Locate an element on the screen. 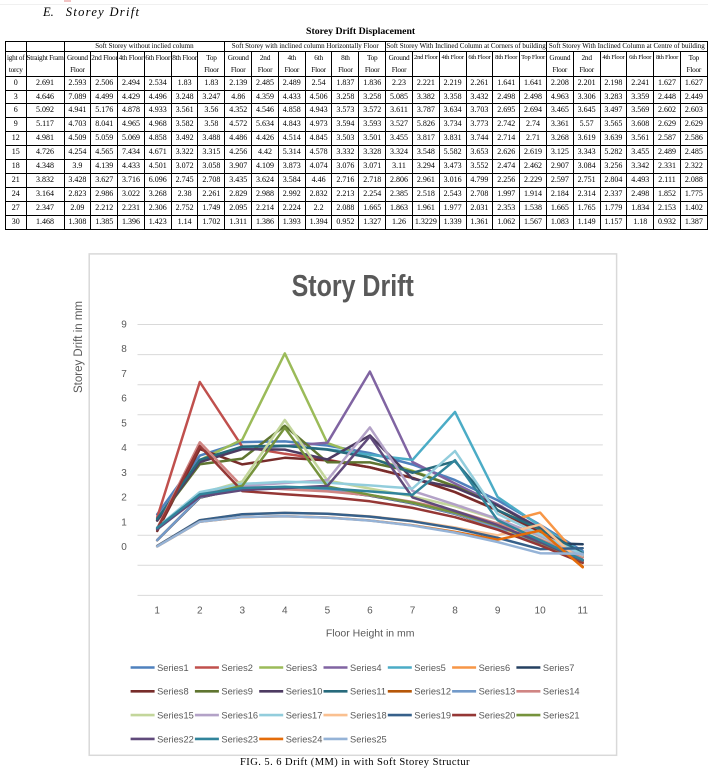 This screenshot has width=708, height=781. svg-text: Series23 is located at coordinates (239, 739).